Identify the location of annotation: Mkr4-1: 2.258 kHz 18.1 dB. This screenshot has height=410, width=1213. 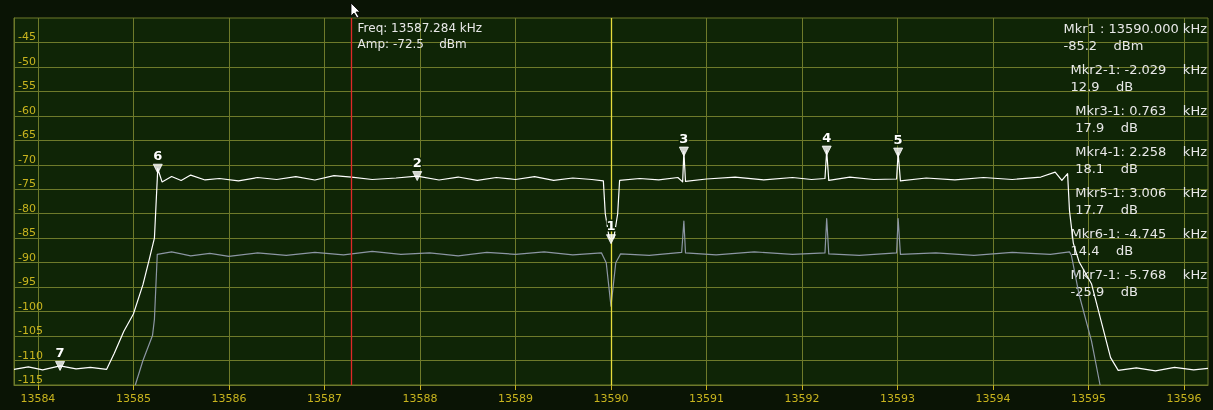
(1141, 160).